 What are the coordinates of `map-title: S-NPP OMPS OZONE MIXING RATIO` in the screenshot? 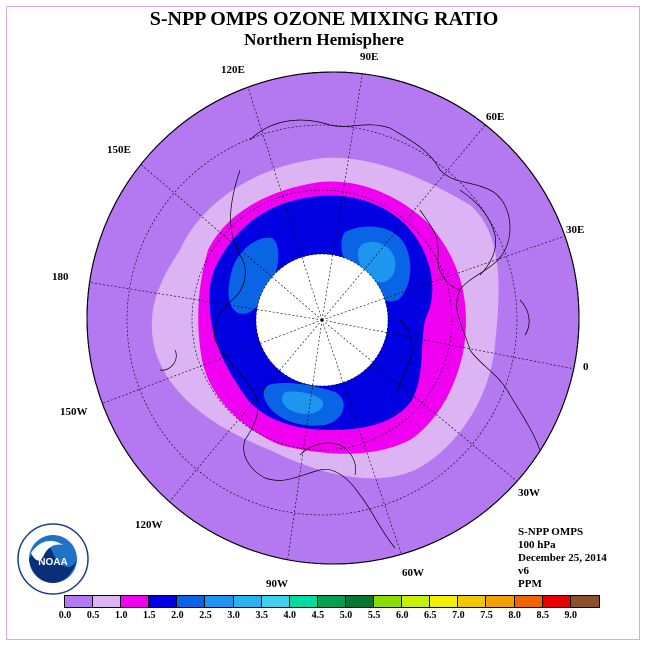 It's located at (324, 19).